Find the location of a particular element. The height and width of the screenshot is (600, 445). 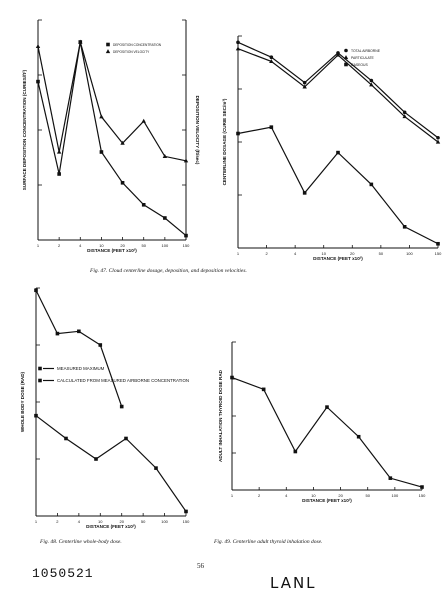

y-axis-label: ADULT INHALATION THYROID DOSE RAD is located at coordinates (220, 415).